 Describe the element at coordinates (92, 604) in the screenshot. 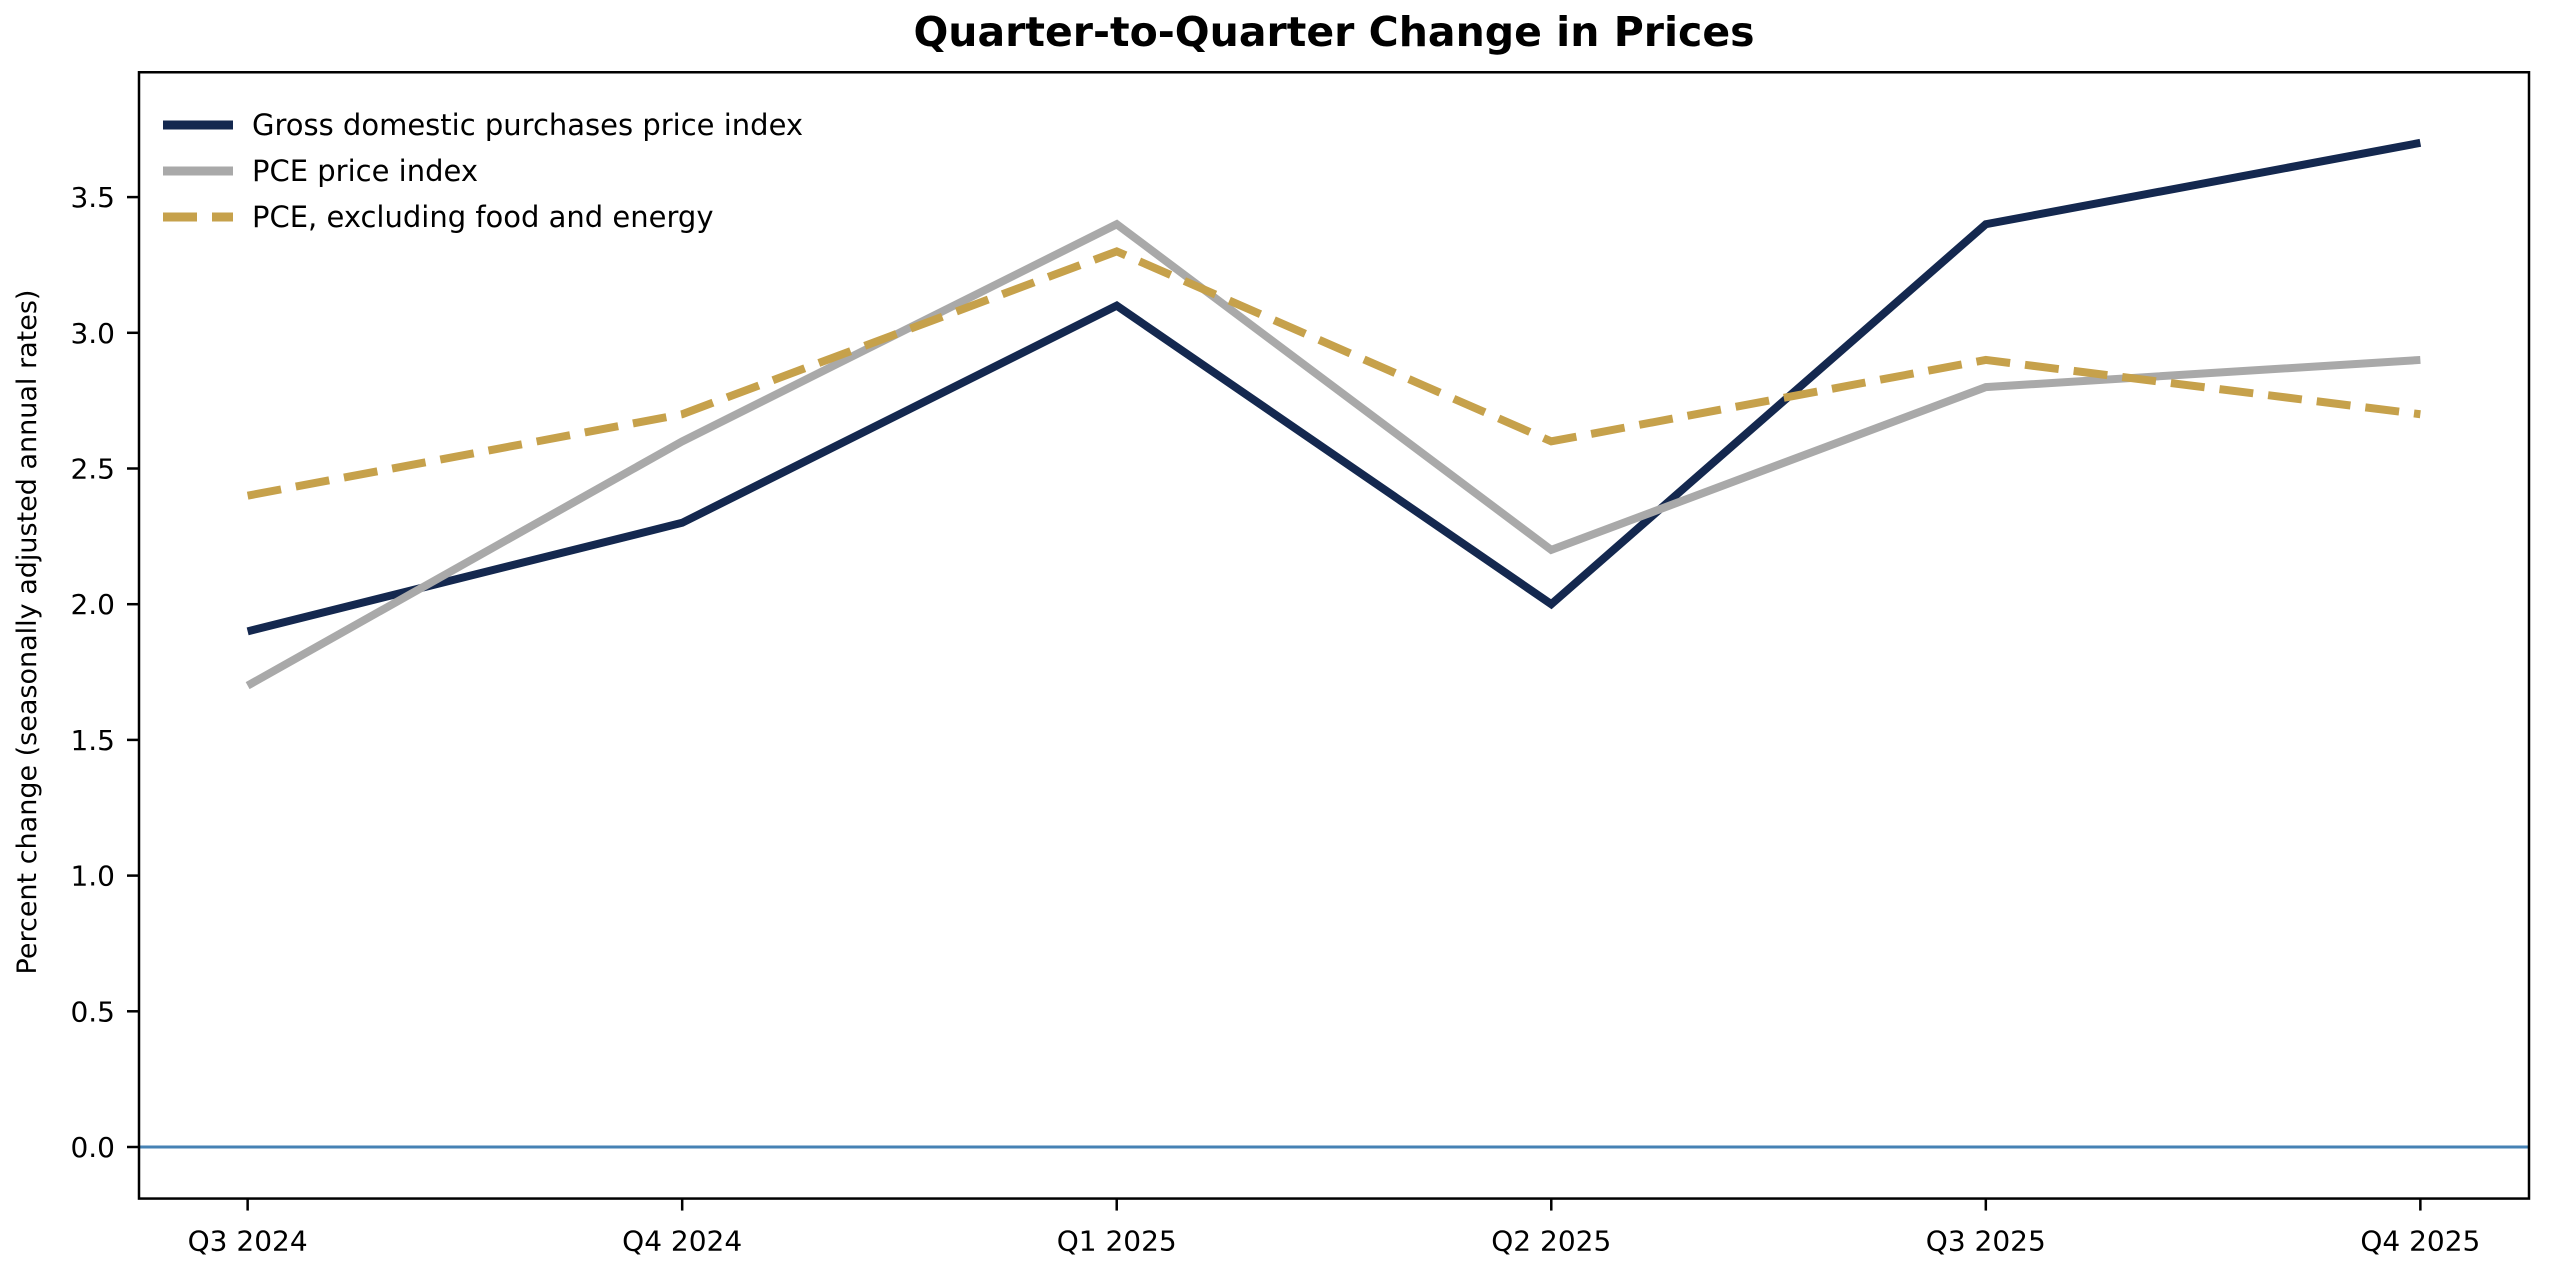

I see `y-tick-label: 2.0` at that location.